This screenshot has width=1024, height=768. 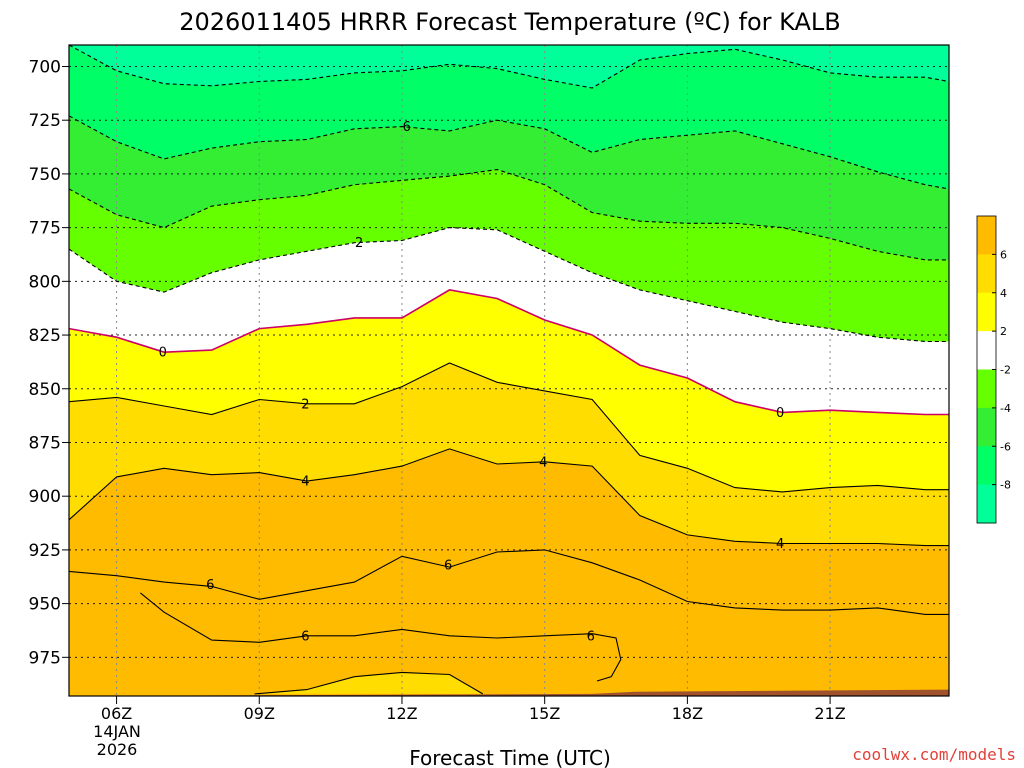 I want to click on y-tick-label: 775, so click(x=45, y=229).